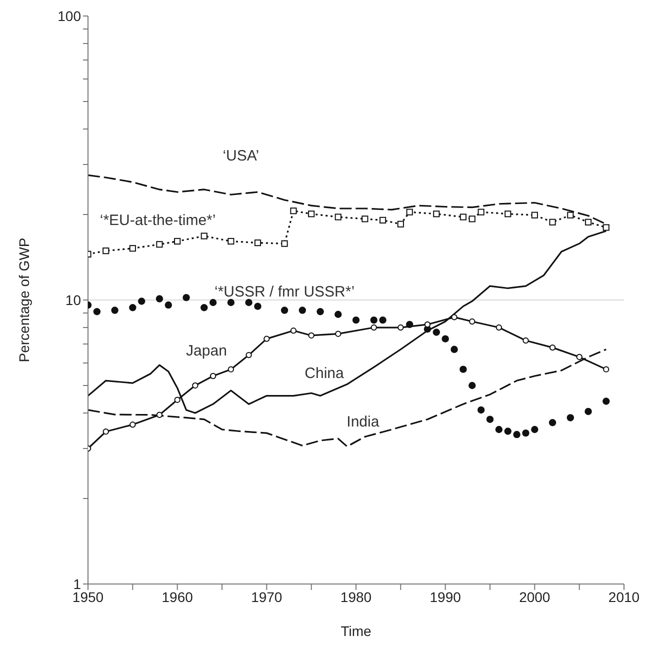 The width and height of the screenshot is (656, 655). What do you see at coordinates (206, 351) in the screenshot?
I see `series-label: Japan` at bounding box center [206, 351].